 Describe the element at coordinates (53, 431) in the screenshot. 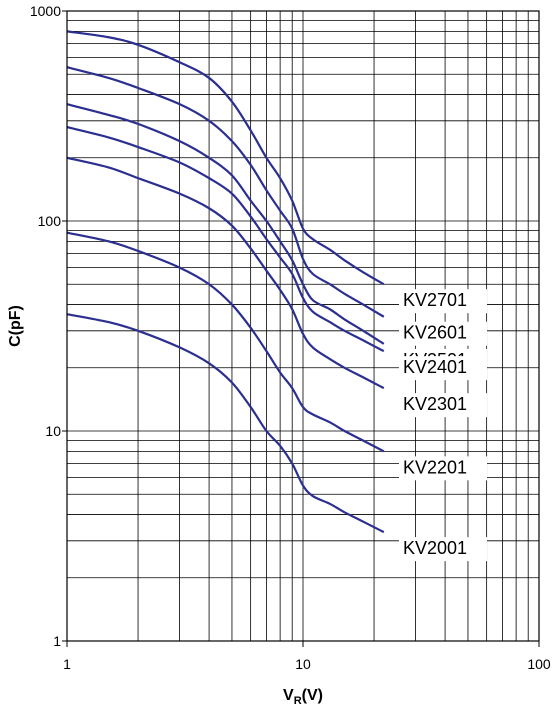

I see `y-tick-label: 10` at that location.